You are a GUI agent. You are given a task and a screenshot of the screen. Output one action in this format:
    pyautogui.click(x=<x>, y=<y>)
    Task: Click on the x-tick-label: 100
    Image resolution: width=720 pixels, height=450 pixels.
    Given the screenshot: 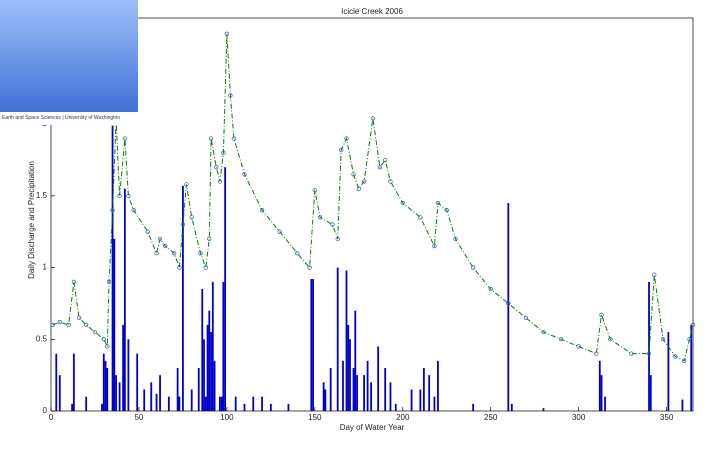 What is the action you would take?
    pyautogui.click(x=227, y=417)
    